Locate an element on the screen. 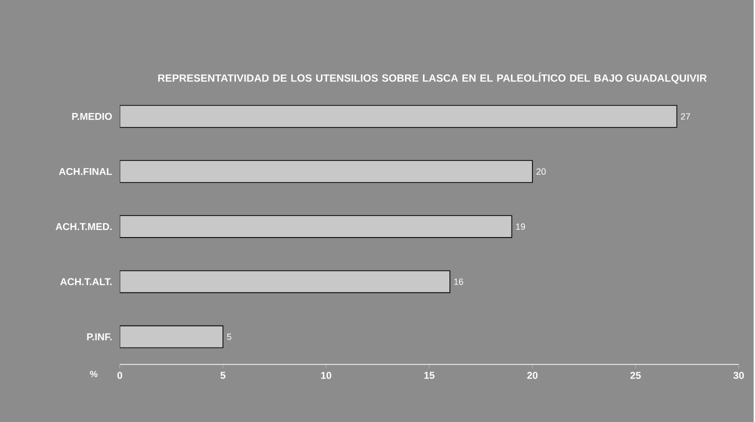  y-tick-label: ACH.T.ALT. is located at coordinates (86, 282).